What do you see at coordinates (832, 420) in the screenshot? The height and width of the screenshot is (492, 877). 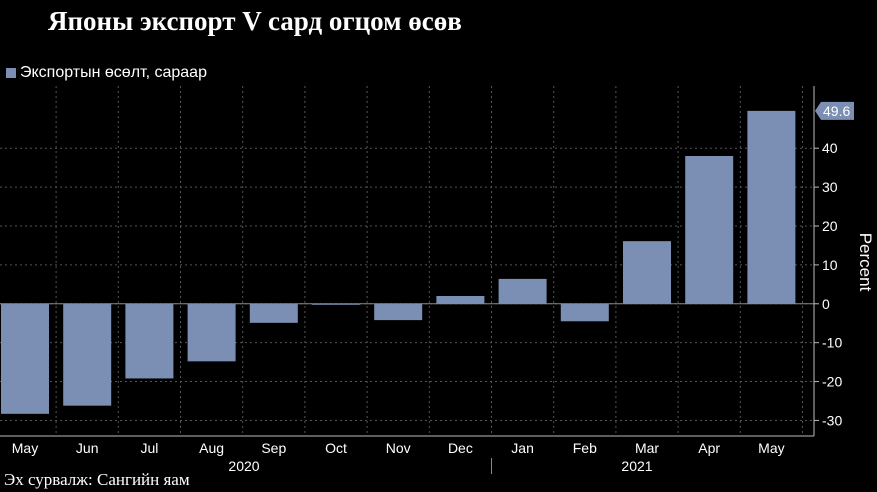 I see `y-tick-label: -30` at bounding box center [832, 420].